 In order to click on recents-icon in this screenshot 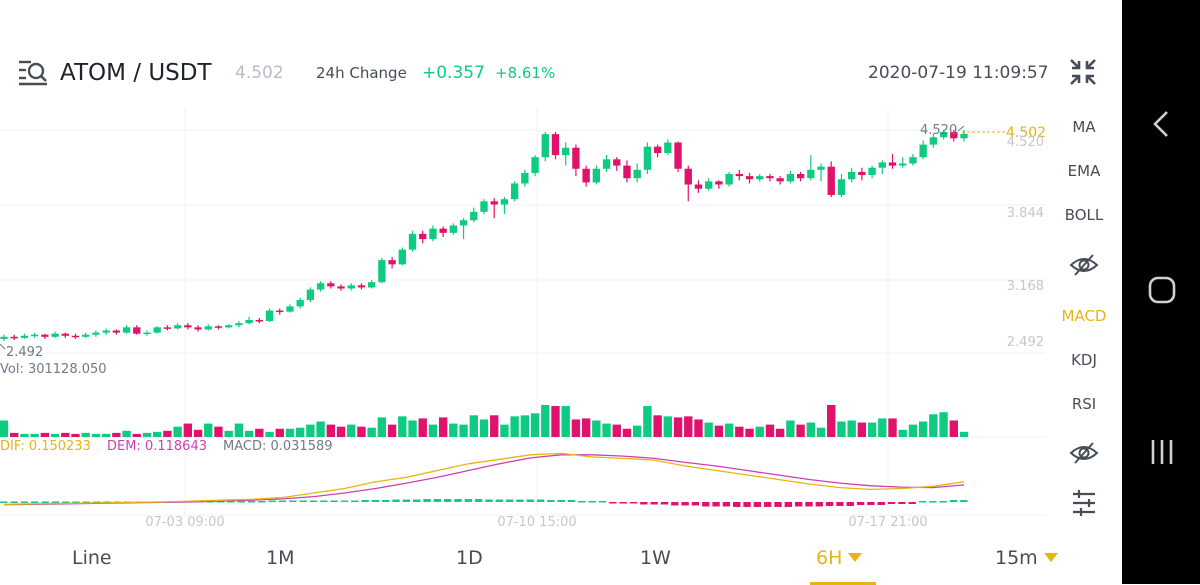, I will do `click(1162, 452)`.